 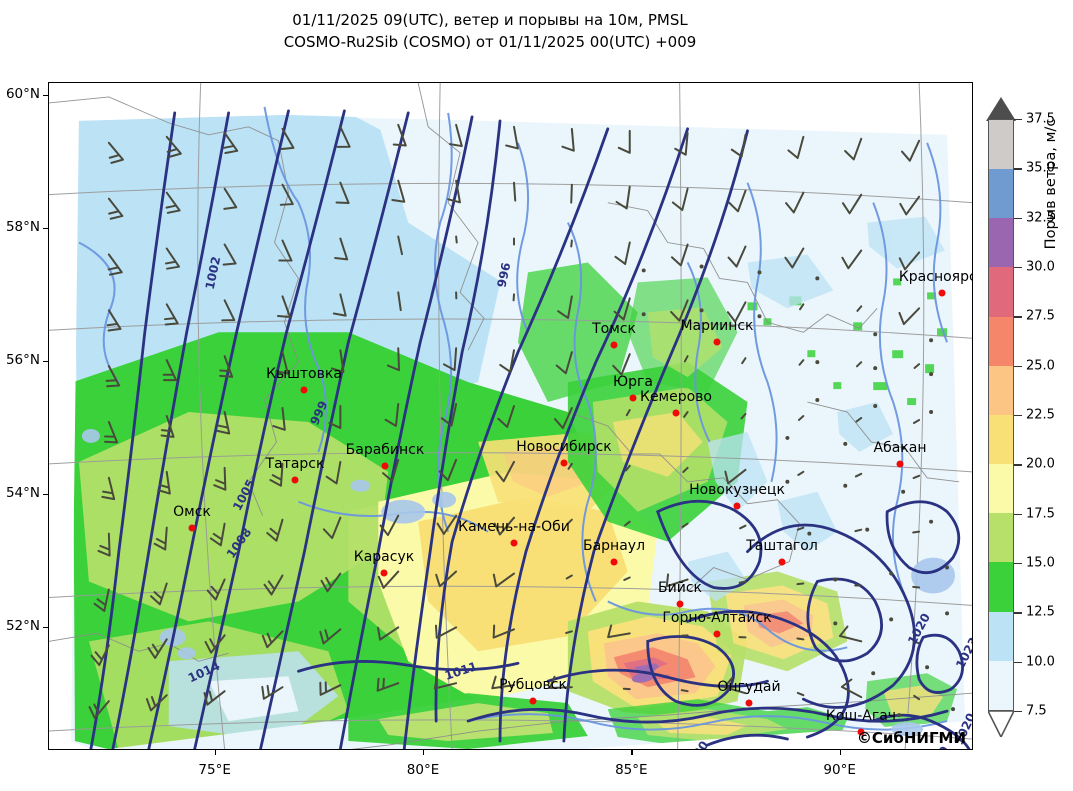 What do you see at coordinates (1040, 612) in the screenshot?
I see `colorbar-tick-label: 12.5` at bounding box center [1040, 612].